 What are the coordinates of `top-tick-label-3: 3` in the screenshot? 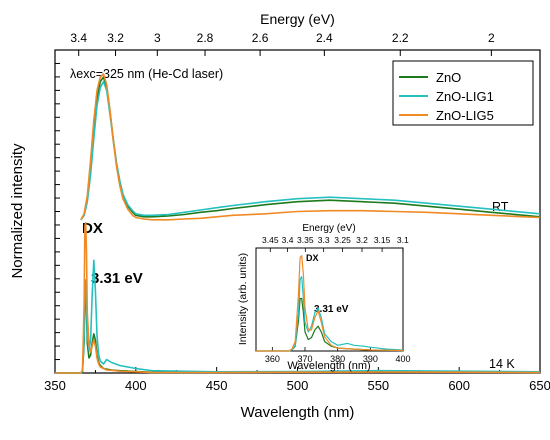 It's located at (157, 38).